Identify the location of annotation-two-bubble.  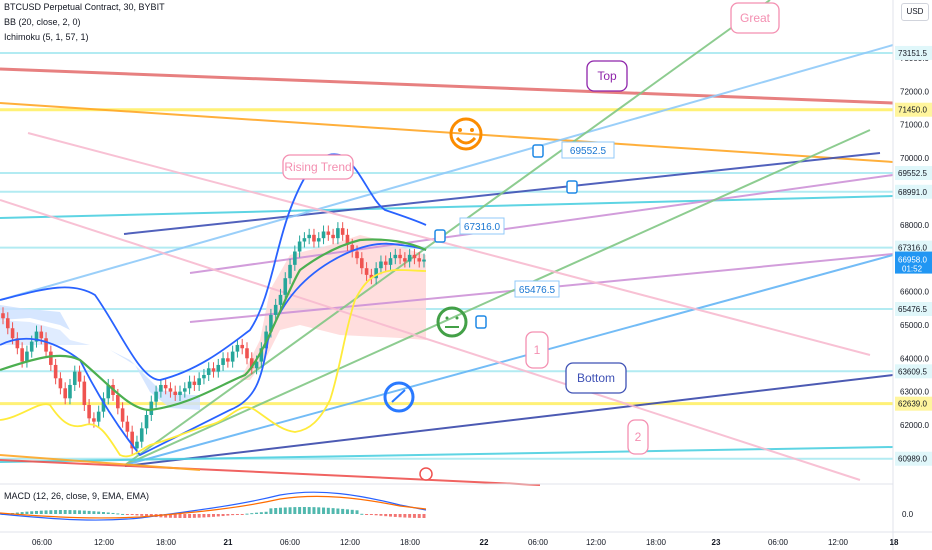
(638, 437).